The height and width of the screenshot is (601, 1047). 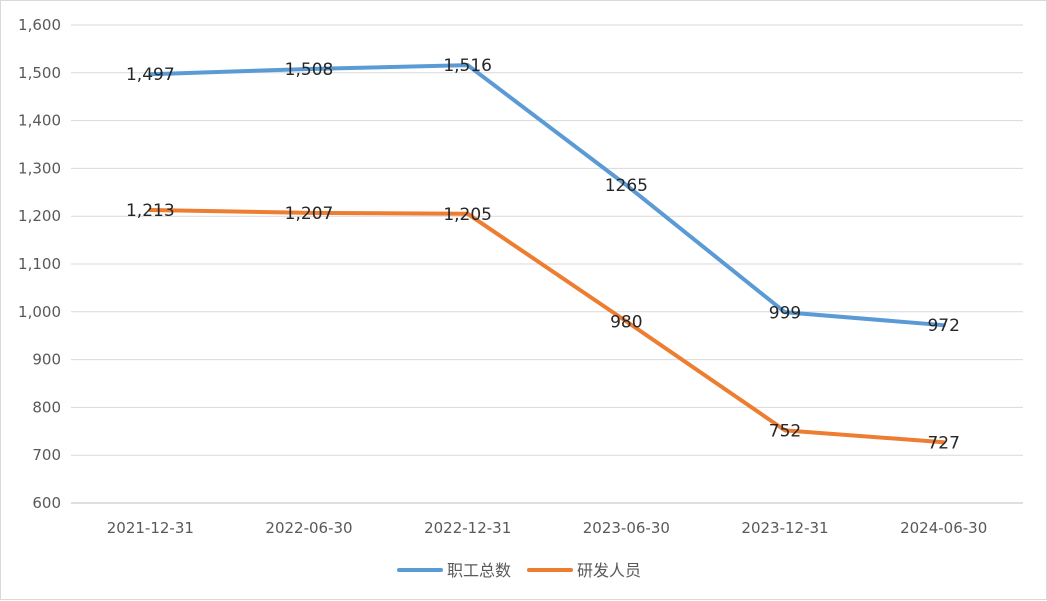 I want to click on x-tick-label: 2023-06-30, so click(x=626, y=528).